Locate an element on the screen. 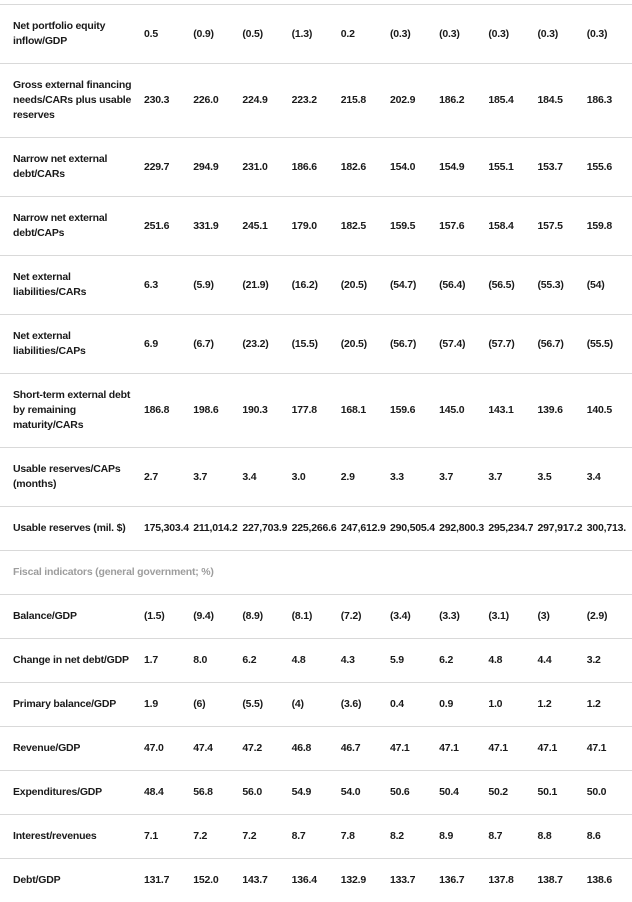  cell-value: (56.5) is located at coordinates (512, 285).